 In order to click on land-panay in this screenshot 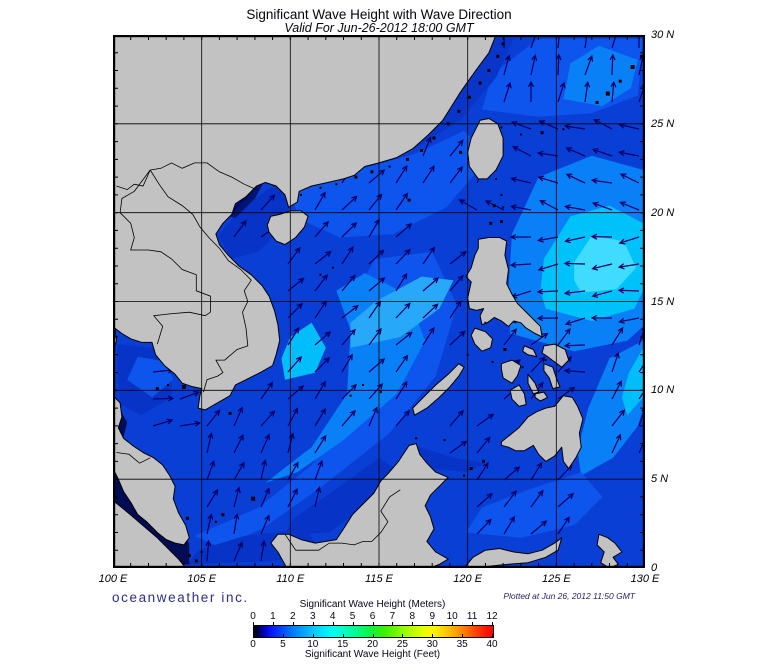, I will do `click(511, 371)`.